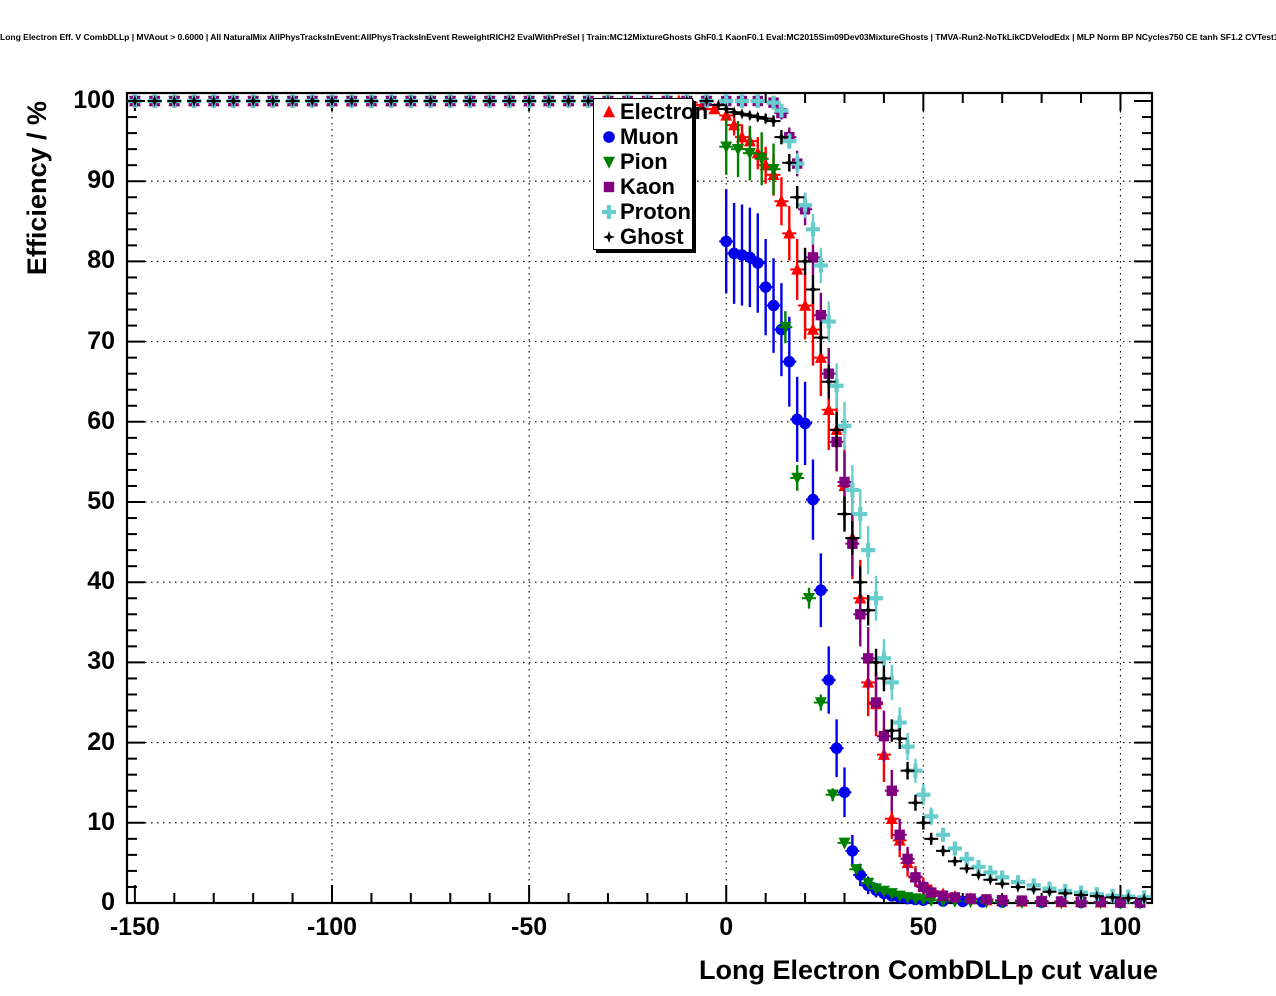 The width and height of the screenshot is (1276, 996). I want to click on legend-marker-cross-icon, so click(609, 211).